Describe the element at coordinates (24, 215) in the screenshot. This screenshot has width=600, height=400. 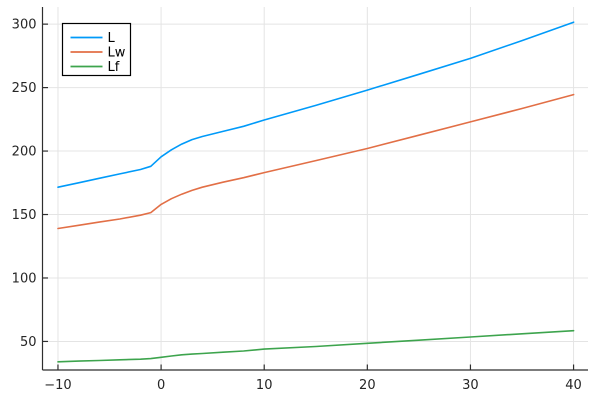
I see `y-tick-label: 150` at that location.